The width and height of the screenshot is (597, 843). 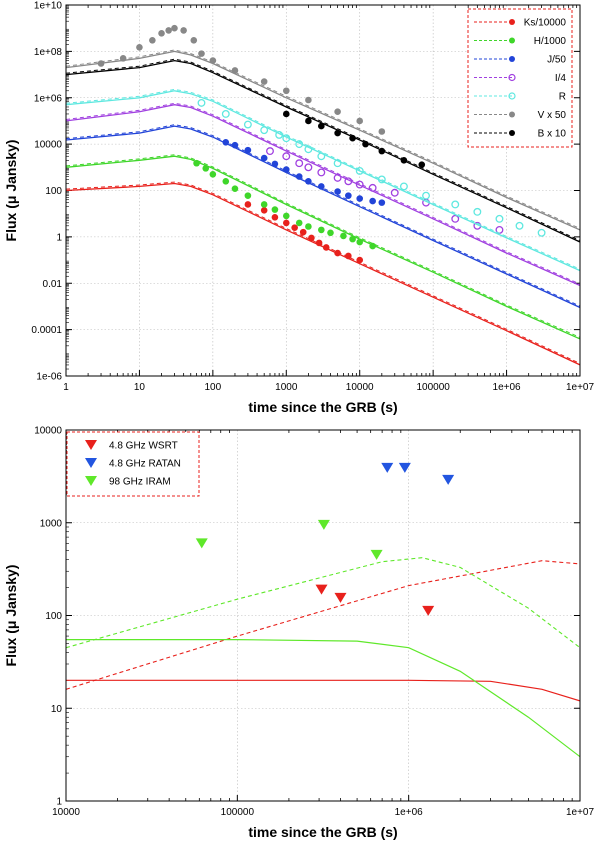 I want to click on y-tick-label: 0.01, so click(x=53, y=284).